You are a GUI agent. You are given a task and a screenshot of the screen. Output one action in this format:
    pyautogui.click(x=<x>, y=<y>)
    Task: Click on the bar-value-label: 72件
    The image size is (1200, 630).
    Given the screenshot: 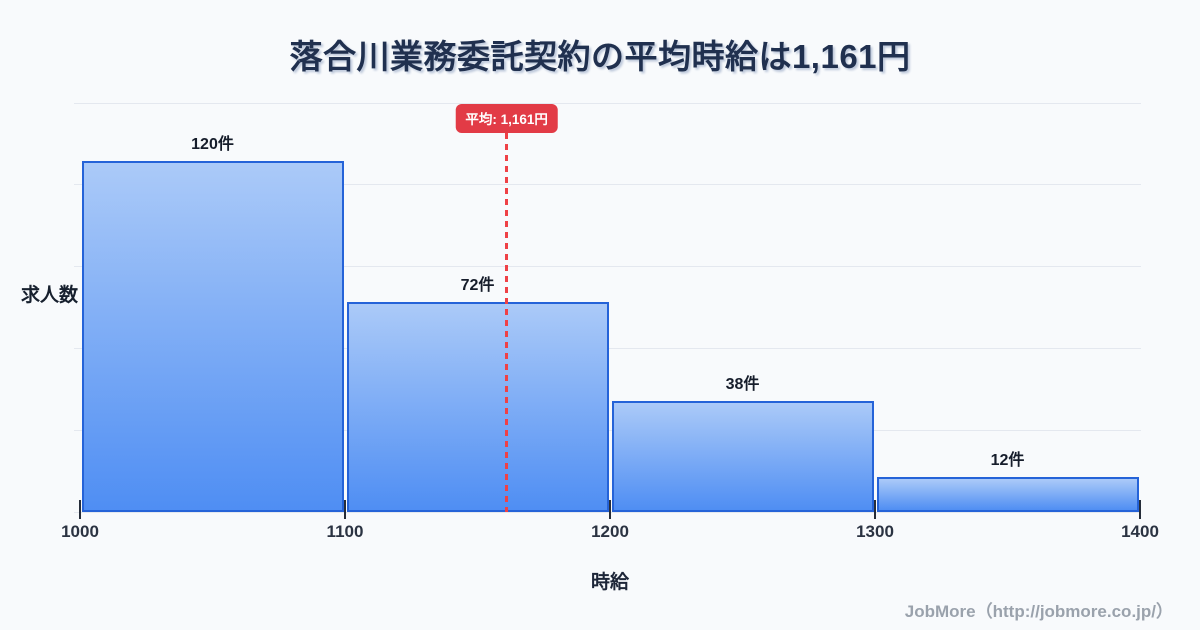 What is the action you would take?
    pyautogui.click(x=477, y=285)
    